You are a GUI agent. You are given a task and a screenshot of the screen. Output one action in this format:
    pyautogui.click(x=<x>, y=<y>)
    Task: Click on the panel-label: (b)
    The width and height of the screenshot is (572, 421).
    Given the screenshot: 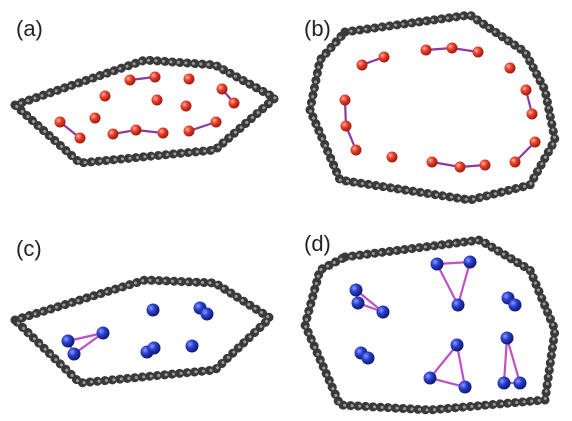 What is the action you would take?
    pyautogui.click(x=317, y=28)
    